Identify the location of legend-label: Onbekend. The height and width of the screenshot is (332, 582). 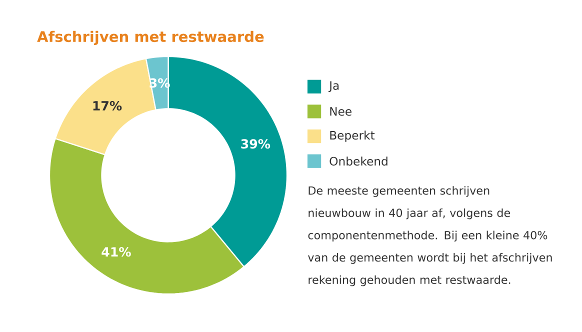
(359, 161).